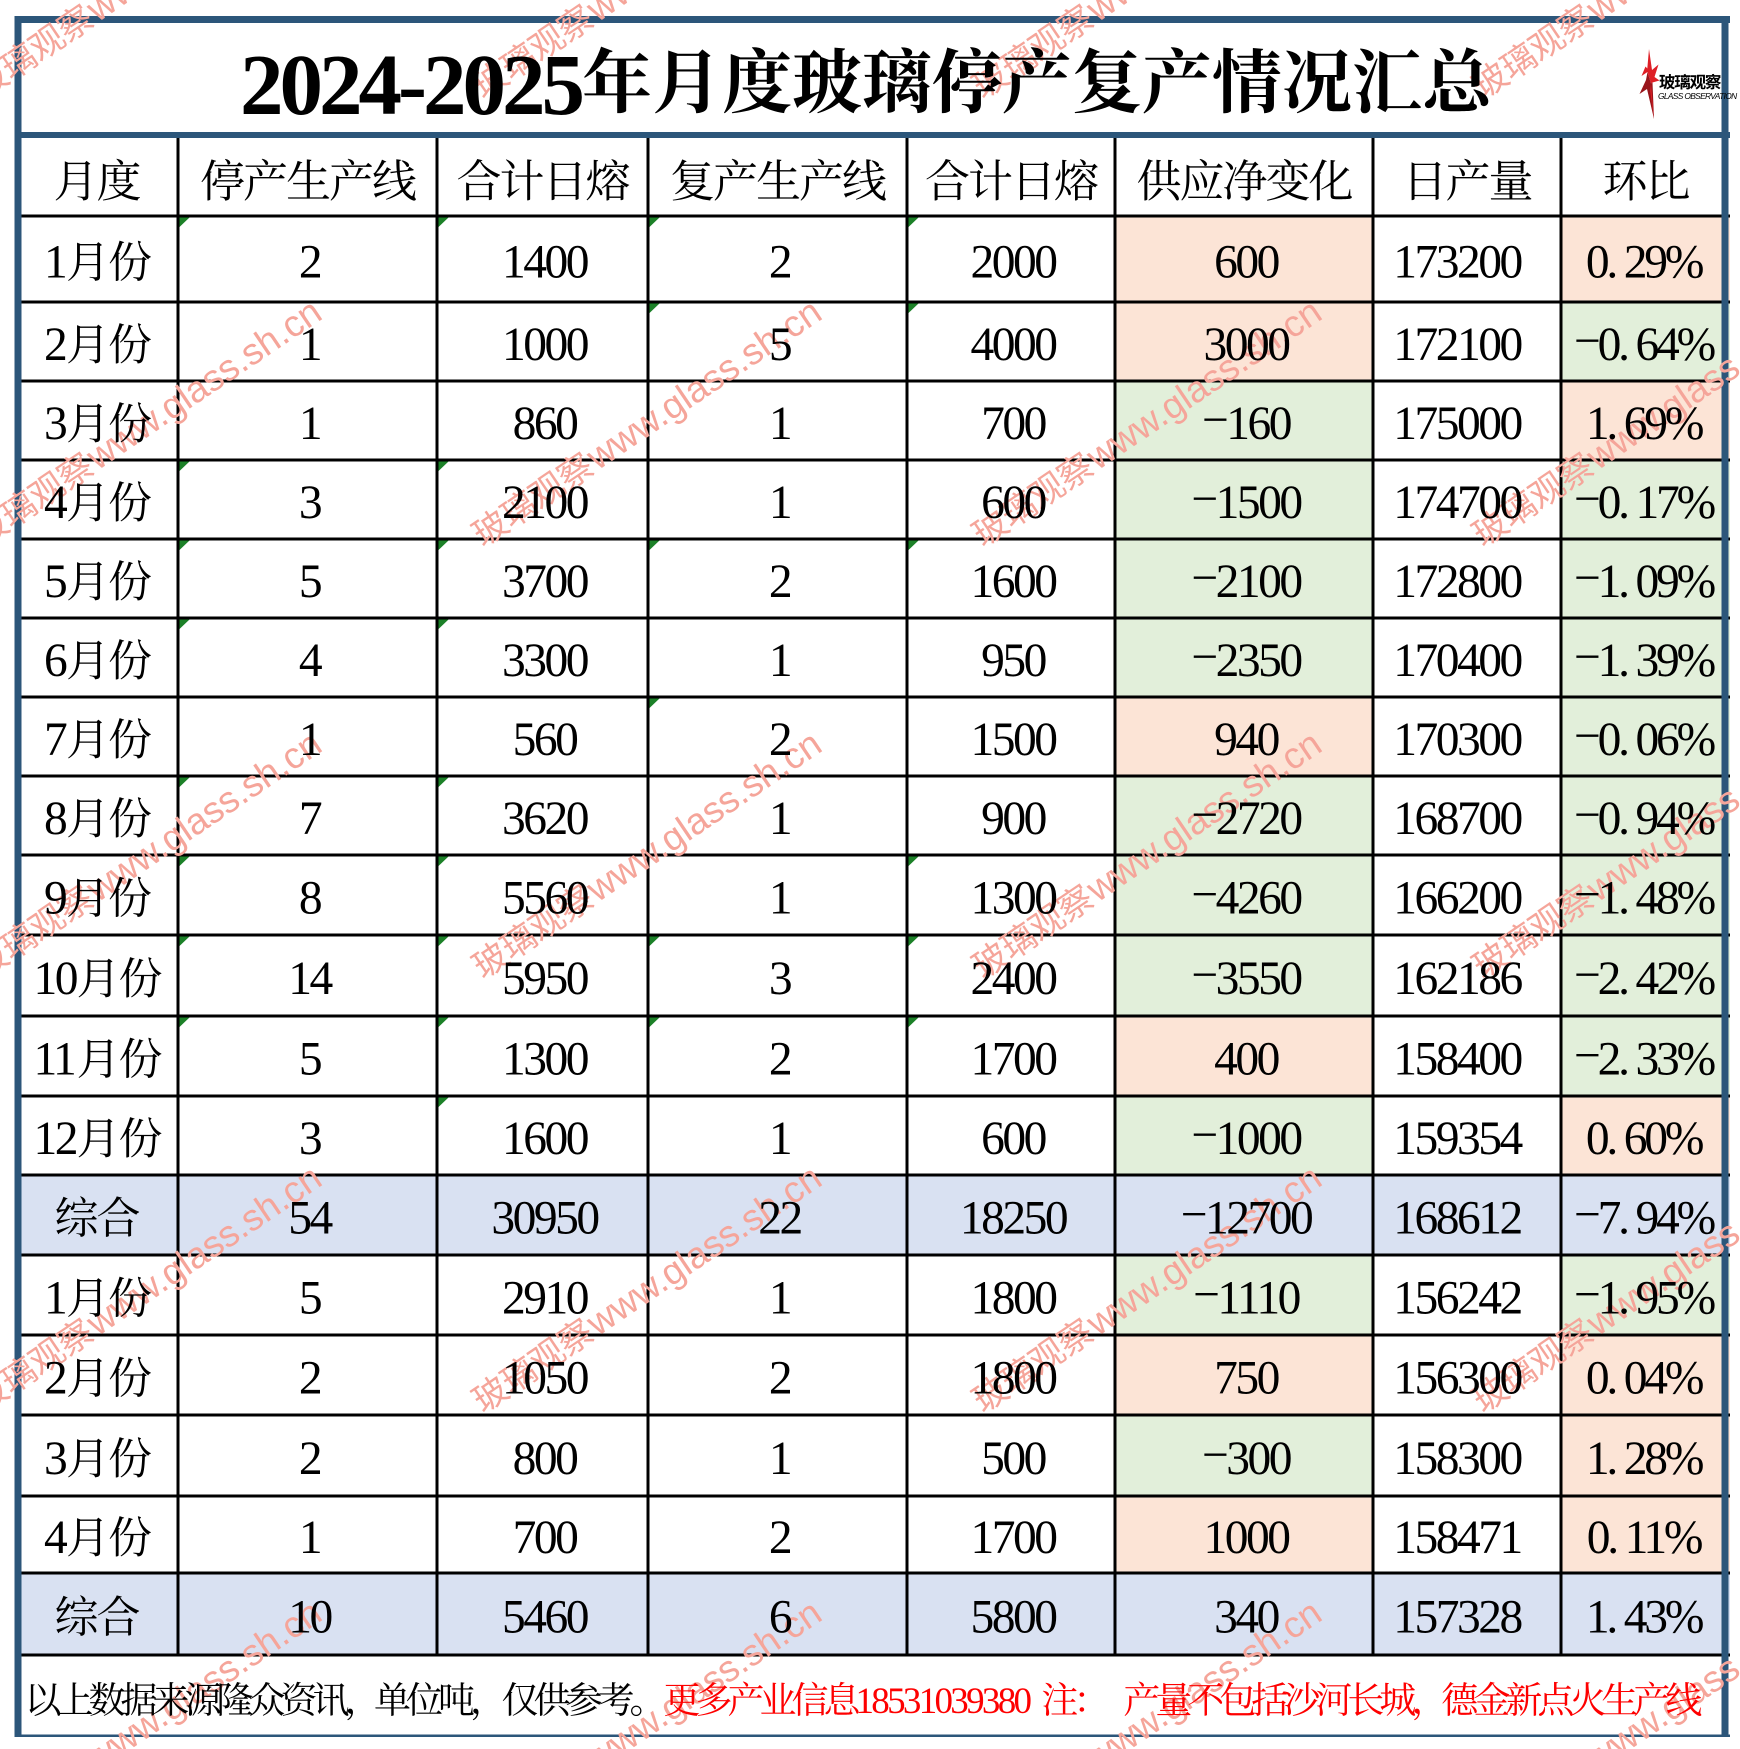 The width and height of the screenshot is (1740, 1749). Describe the element at coordinates (1457, 1379) in the screenshot. I see `svg-text: 156300` at that location.